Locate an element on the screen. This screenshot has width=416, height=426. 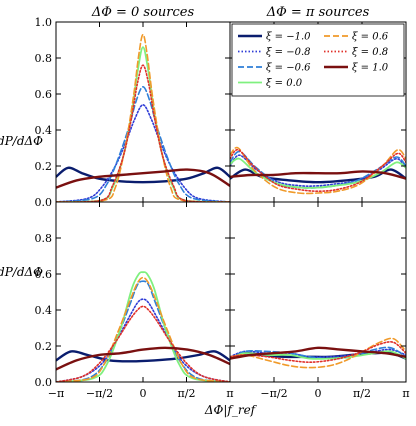
series-group-top-right is located at coordinates (318, 170).